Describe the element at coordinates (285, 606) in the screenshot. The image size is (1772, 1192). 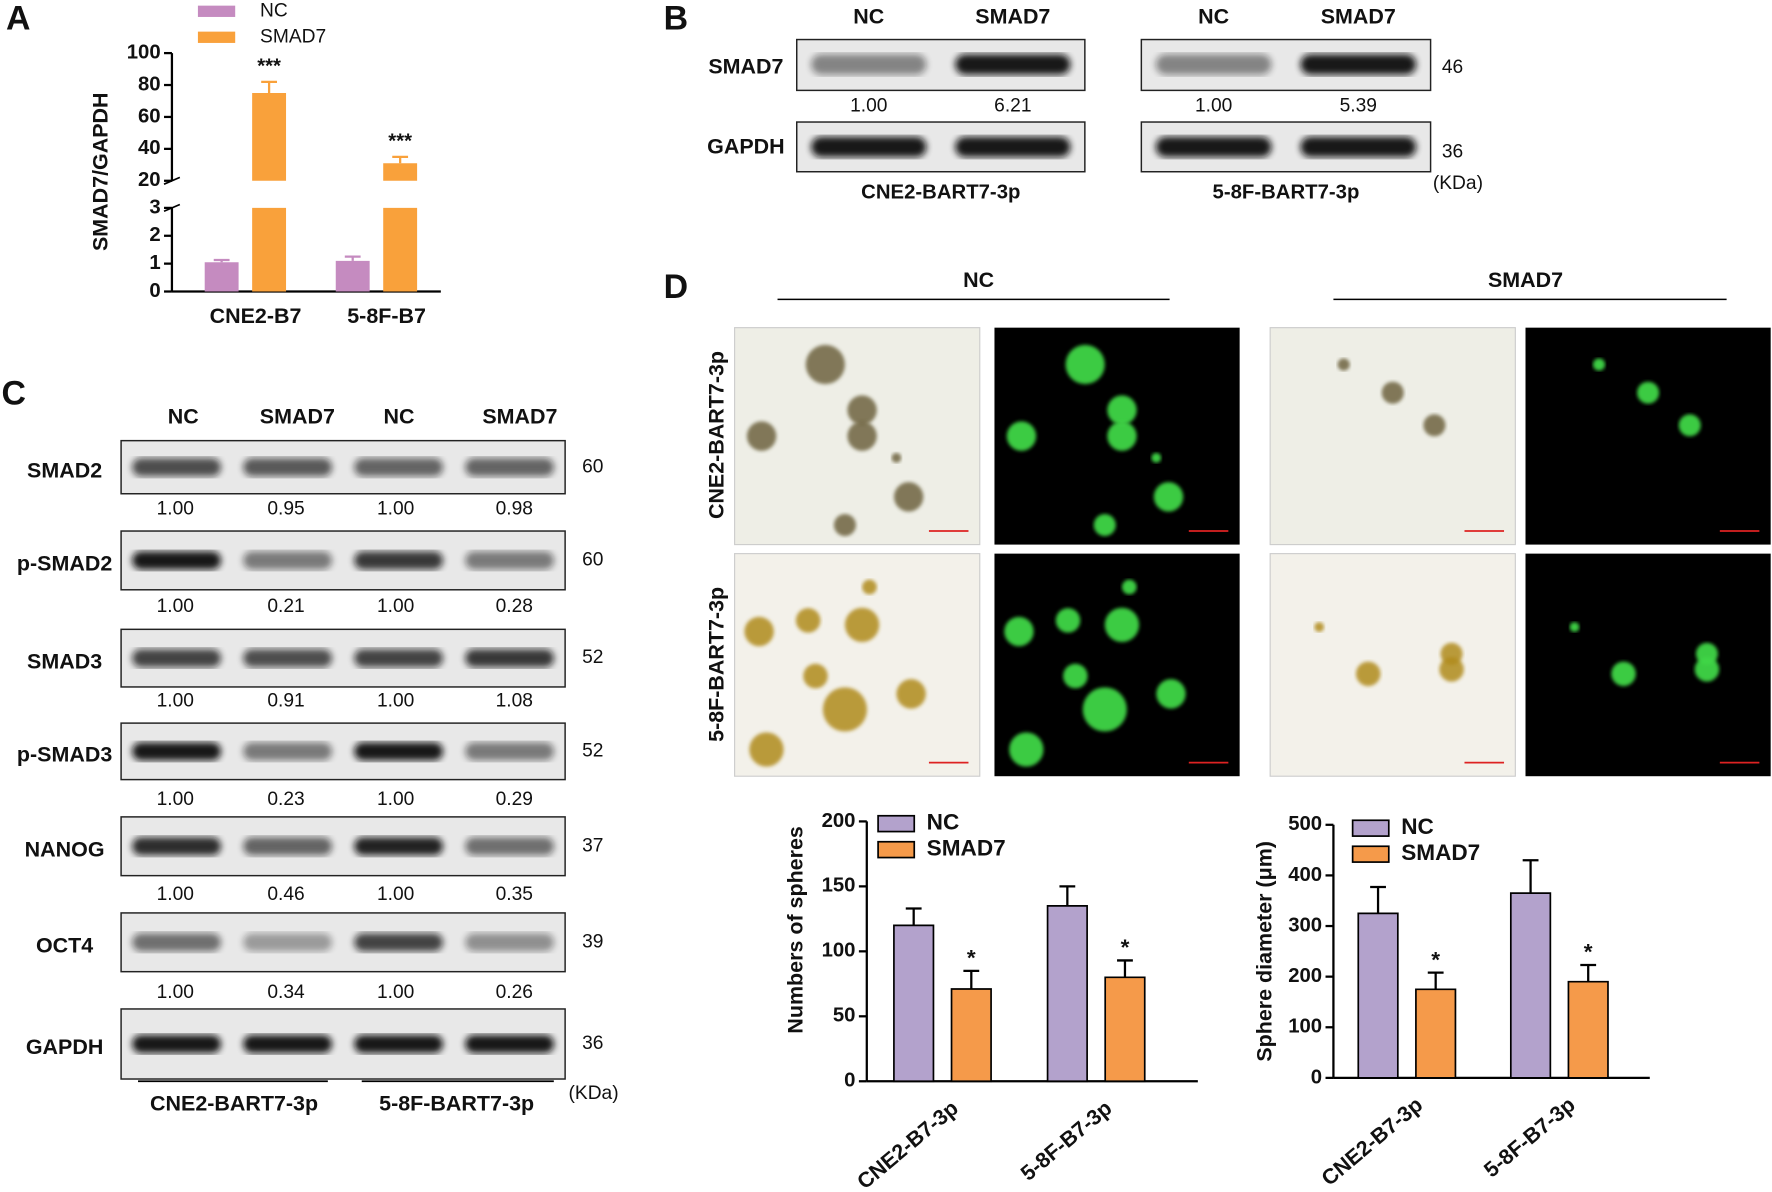
I see `quantification: 0.21` at that location.